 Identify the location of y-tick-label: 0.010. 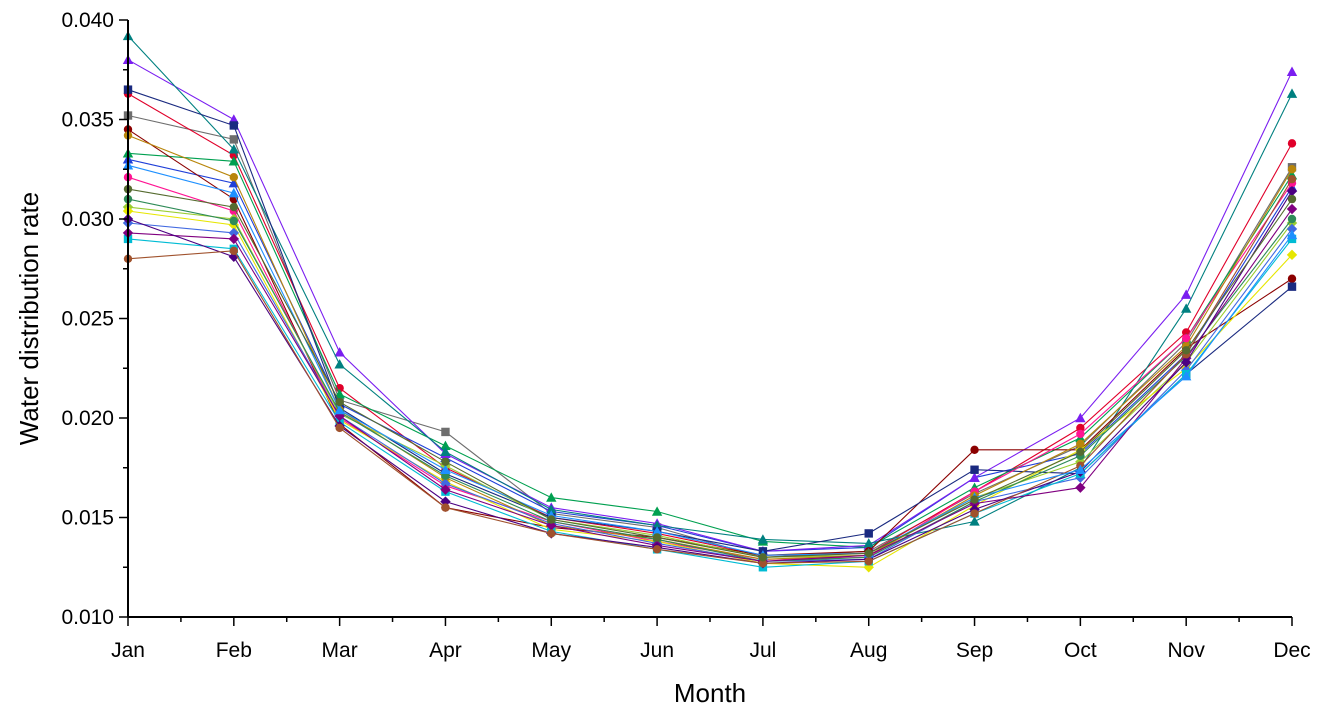
(87, 617).